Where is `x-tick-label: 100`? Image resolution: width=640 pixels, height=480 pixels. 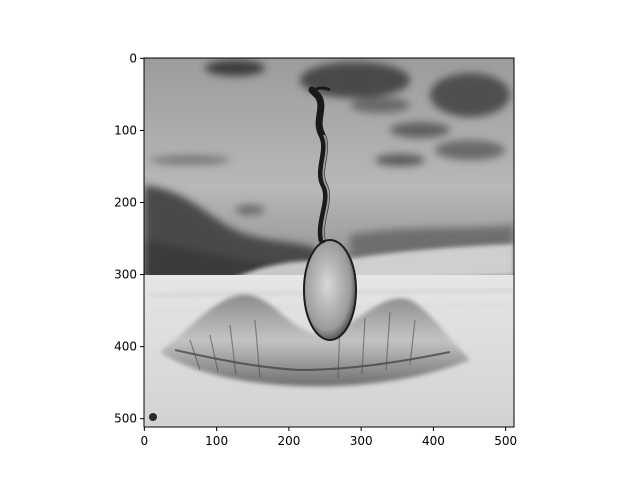 x-tick-label: 100 is located at coordinates (216, 441).